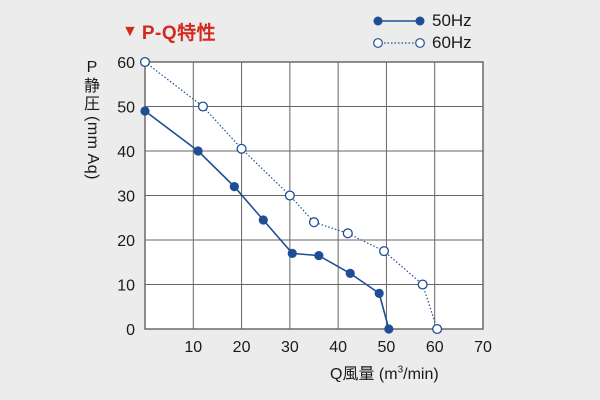 The image size is (600, 400). Describe the element at coordinates (179, 33) in the screenshot. I see `chart-title: P-Q特性` at that location.